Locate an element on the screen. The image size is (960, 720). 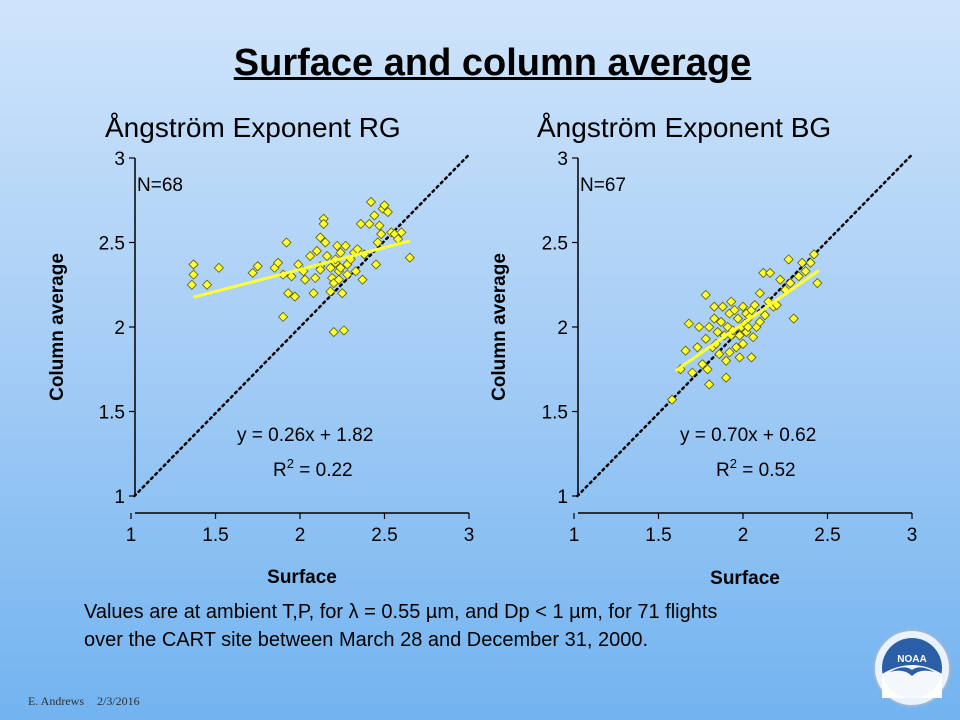
noaa-logo-icon: NOAA is located at coordinates (912, 668).